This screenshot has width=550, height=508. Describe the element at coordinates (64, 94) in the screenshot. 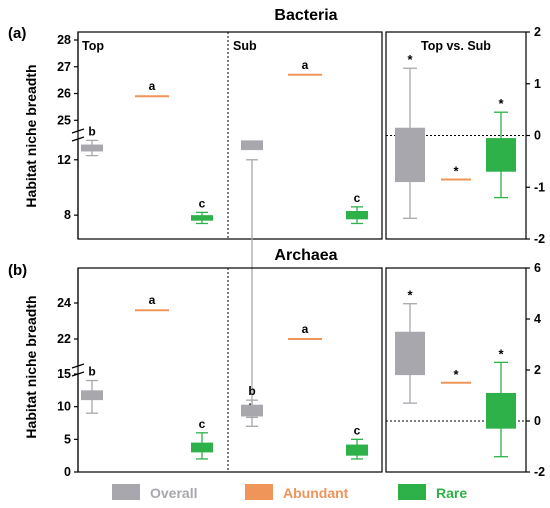

I see `y-tick-label: 26` at that location.